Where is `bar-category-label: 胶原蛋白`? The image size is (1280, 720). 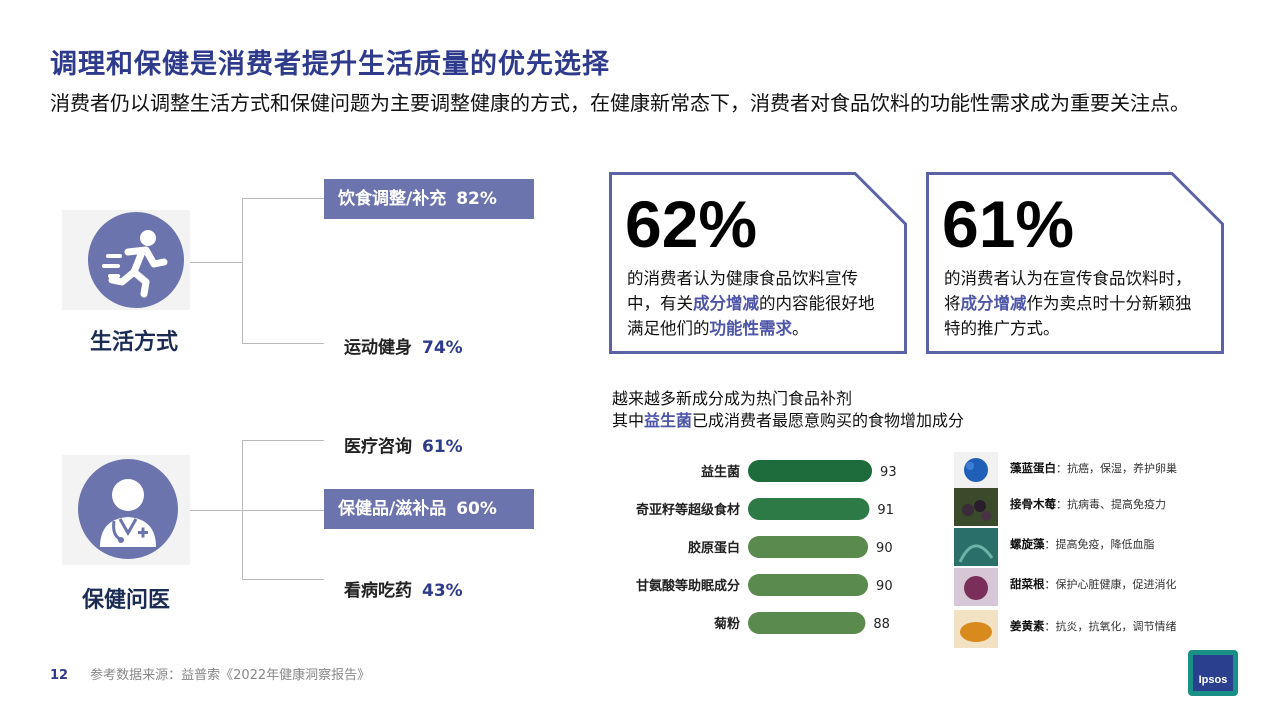
bar-category-label: 胶原蛋白 is located at coordinates (714, 548).